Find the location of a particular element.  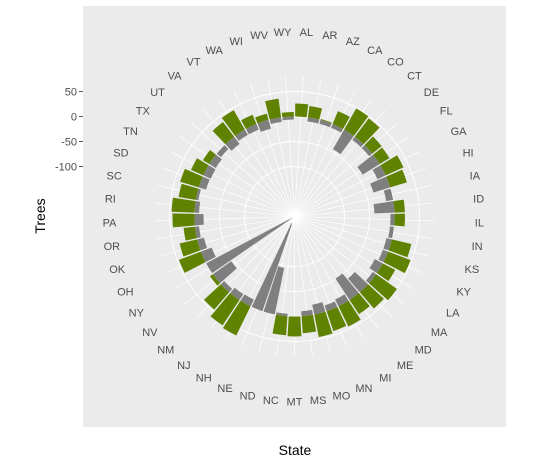

bar-positive-sd is located at coordinates (191, 178).